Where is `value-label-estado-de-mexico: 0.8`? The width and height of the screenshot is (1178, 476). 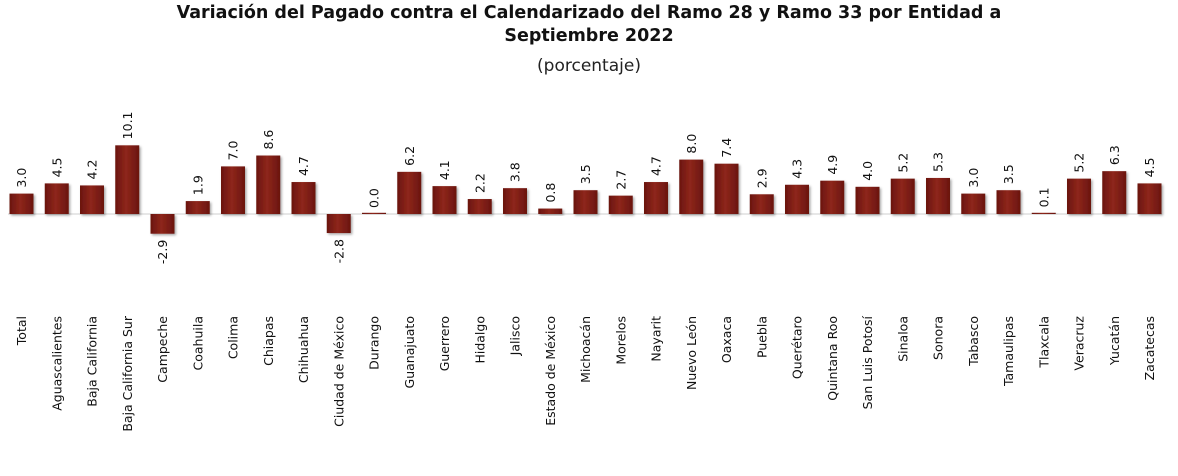 value-label-estado-de-mexico: 0.8 is located at coordinates (550, 193).